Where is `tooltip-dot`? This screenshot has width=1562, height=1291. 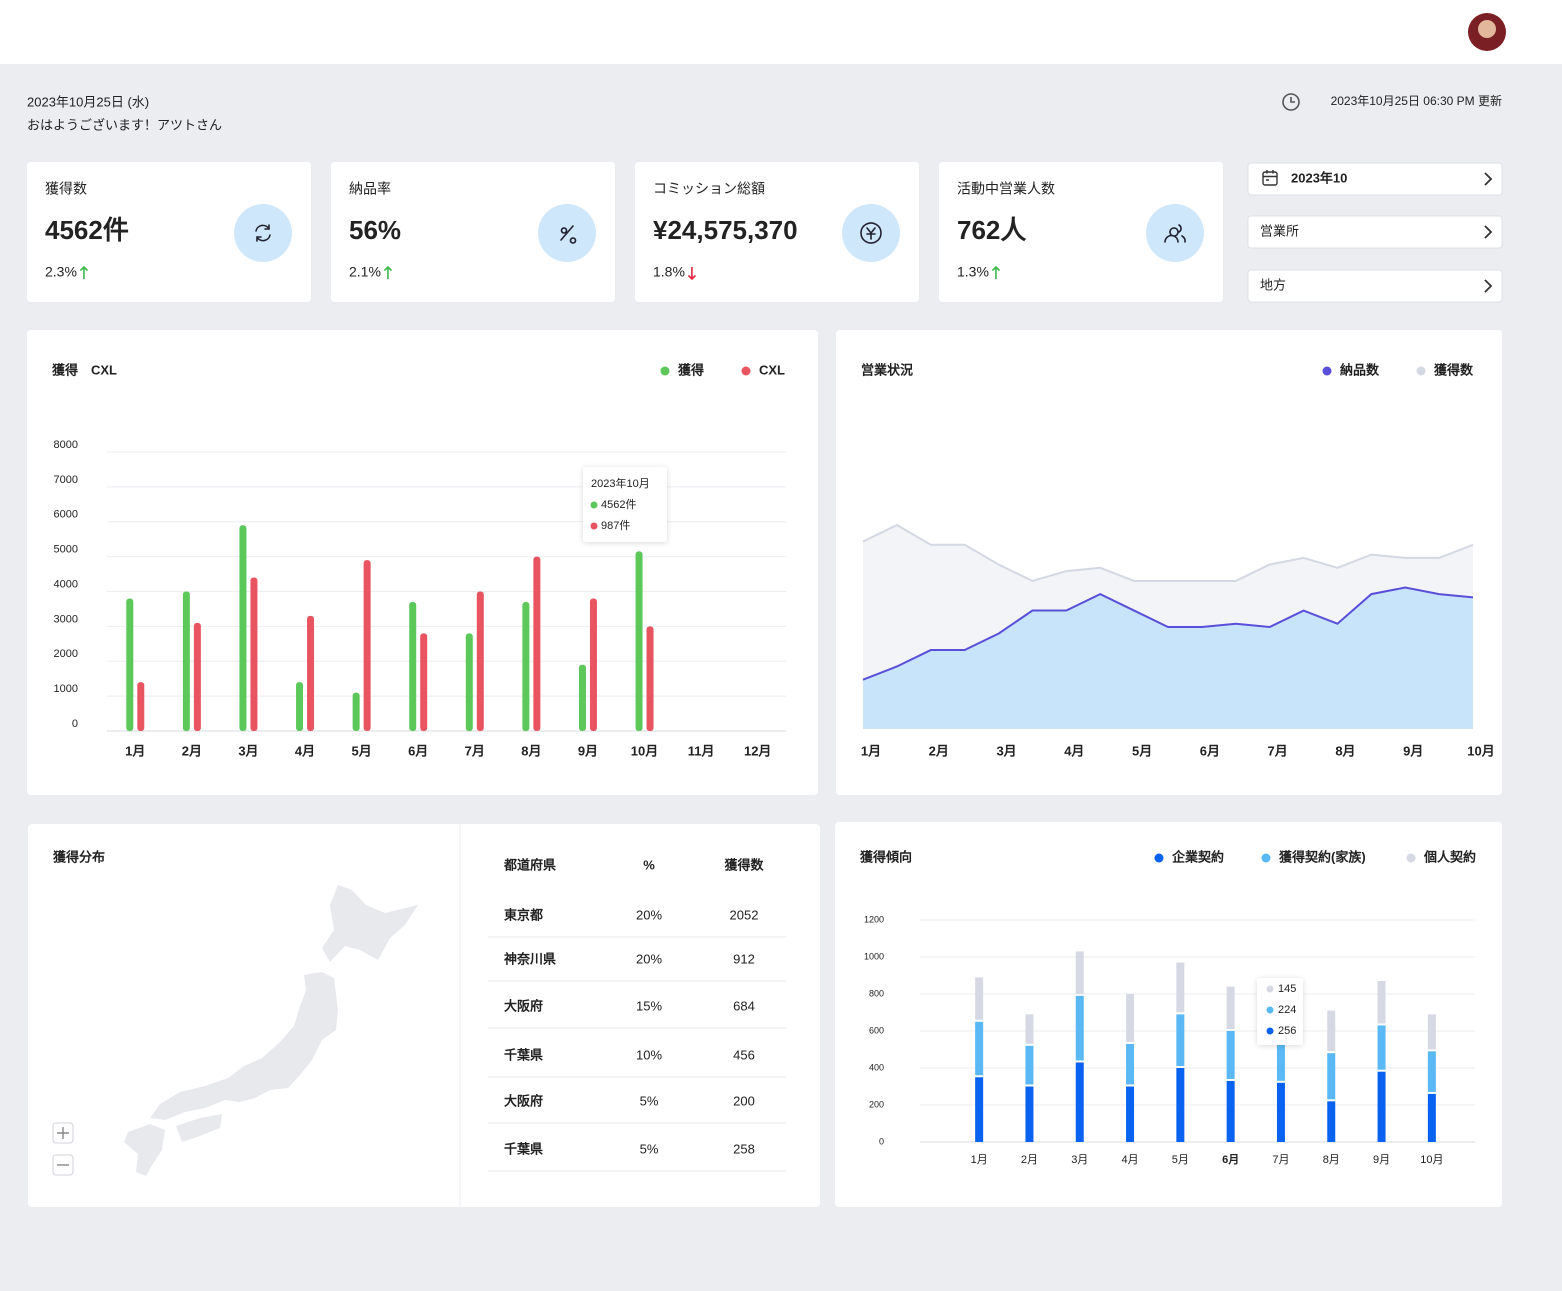
tooltip-dot is located at coordinates (1270, 1010).